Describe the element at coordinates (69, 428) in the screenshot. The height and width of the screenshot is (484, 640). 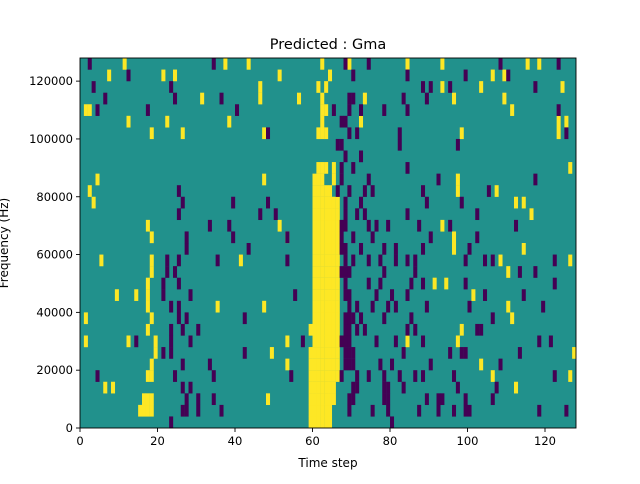
I see `y-tick-label: 0` at that location.